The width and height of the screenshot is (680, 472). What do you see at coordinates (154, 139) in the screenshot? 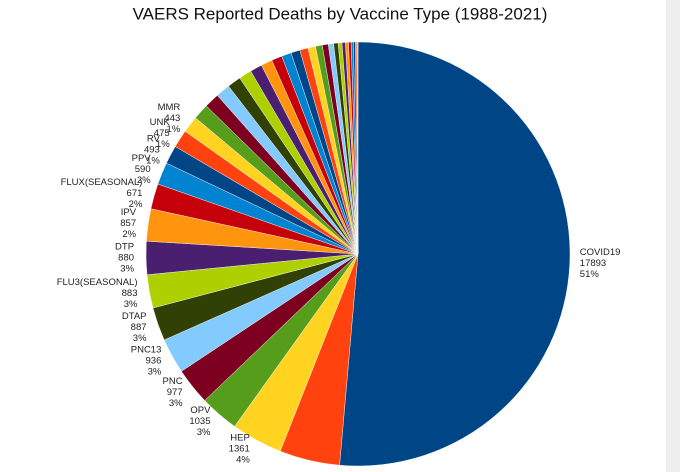
I see `slice-label: RV` at bounding box center [154, 139].